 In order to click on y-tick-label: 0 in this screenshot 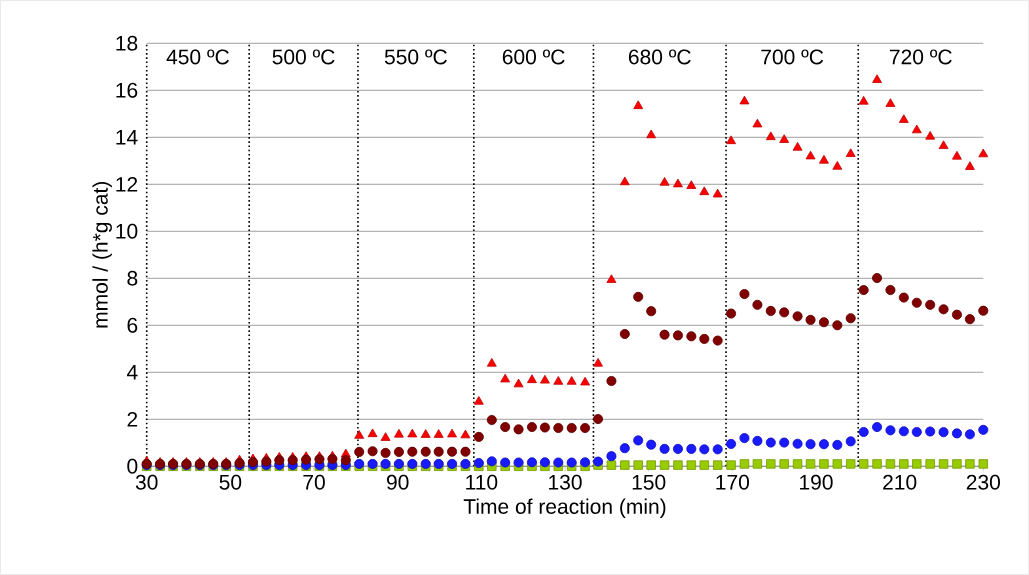, I will do `click(132, 466)`.